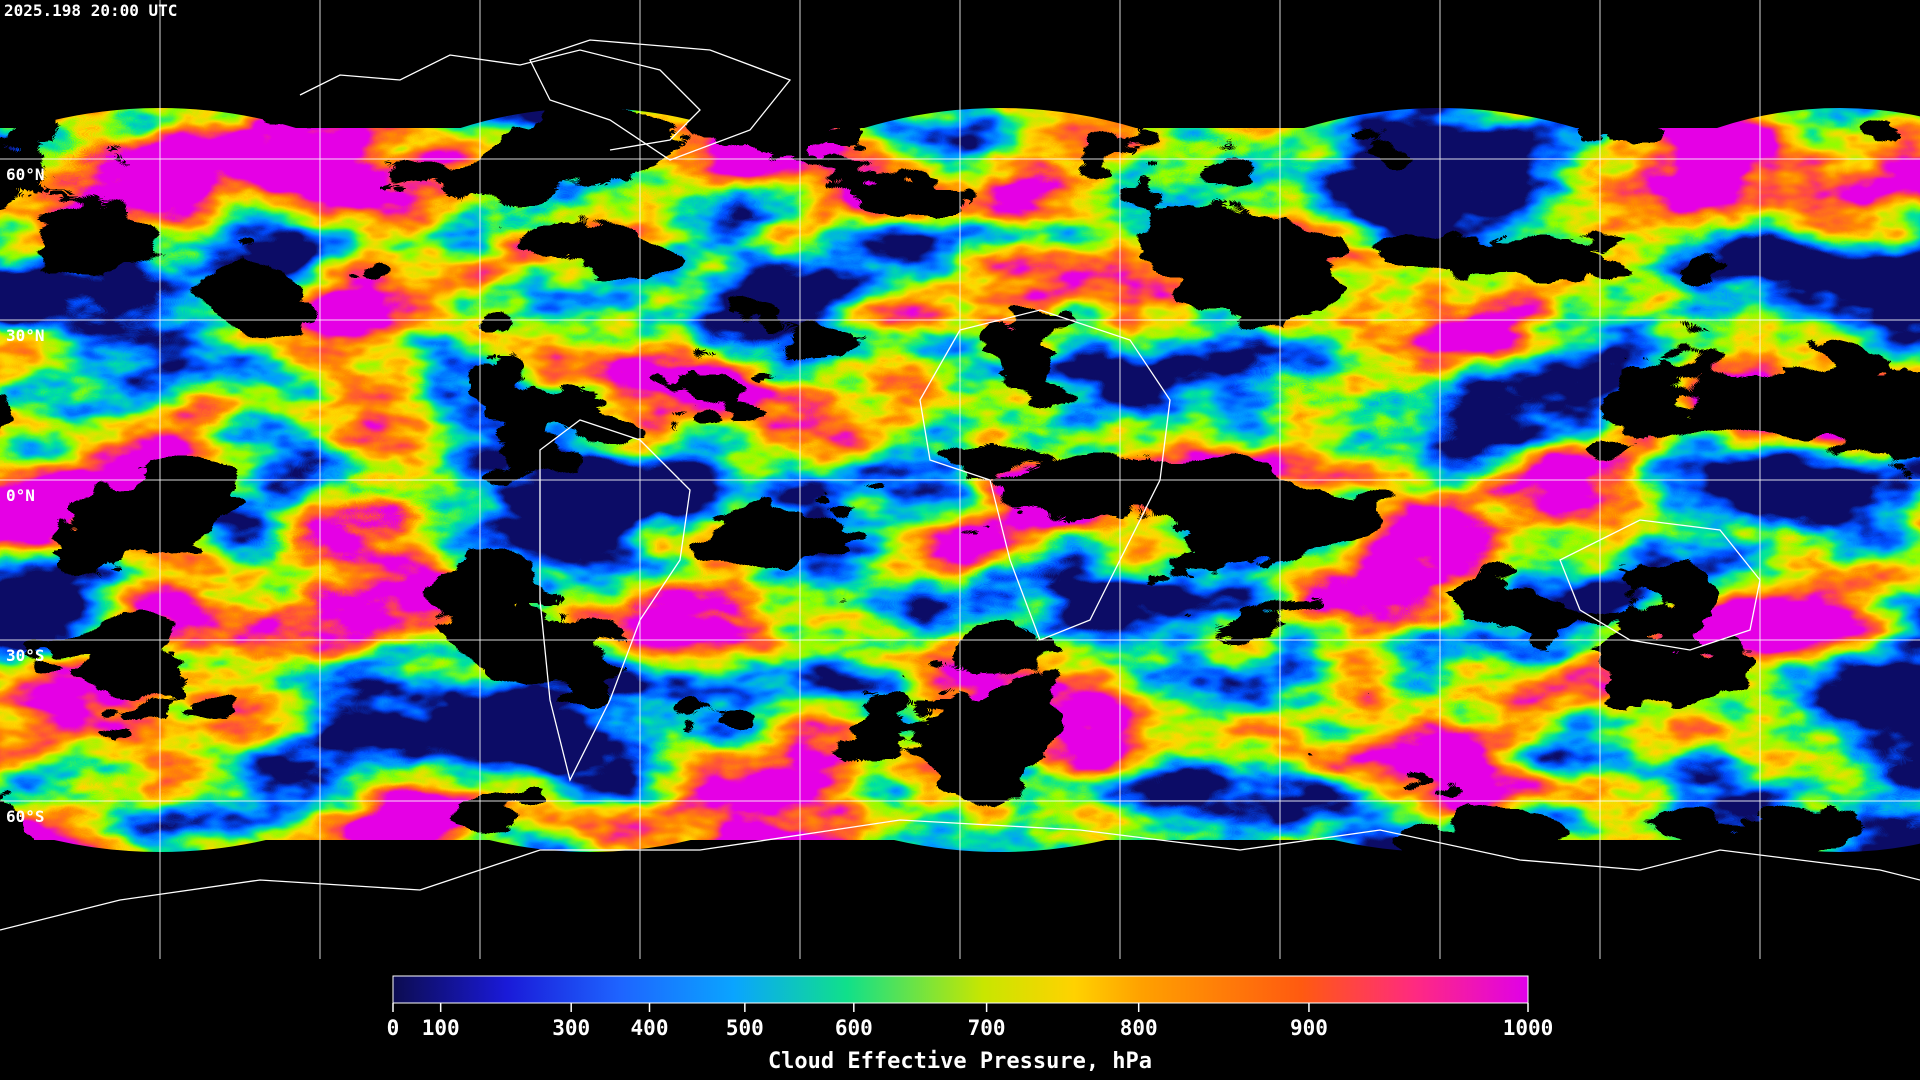 The height and width of the screenshot is (1080, 1920). Describe the element at coordinates (25, 655) in the screenshot. I see `latitude-label: 30°S` at that location.